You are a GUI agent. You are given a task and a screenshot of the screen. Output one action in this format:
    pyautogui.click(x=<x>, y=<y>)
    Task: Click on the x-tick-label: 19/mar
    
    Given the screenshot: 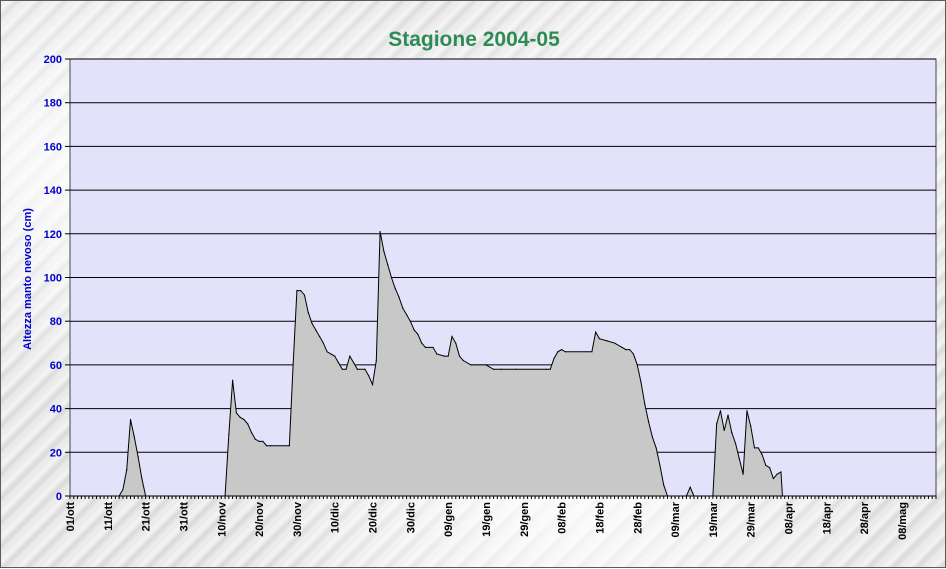 What is the action you would take?
    pyautogui.click(x=714, y=519)
    